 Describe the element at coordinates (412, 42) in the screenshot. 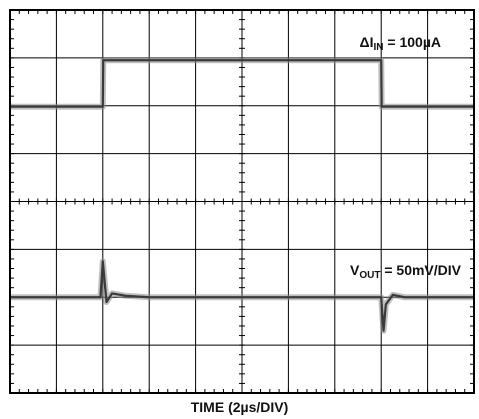

I see `label-iin-suffix: = 100µA` at that location.